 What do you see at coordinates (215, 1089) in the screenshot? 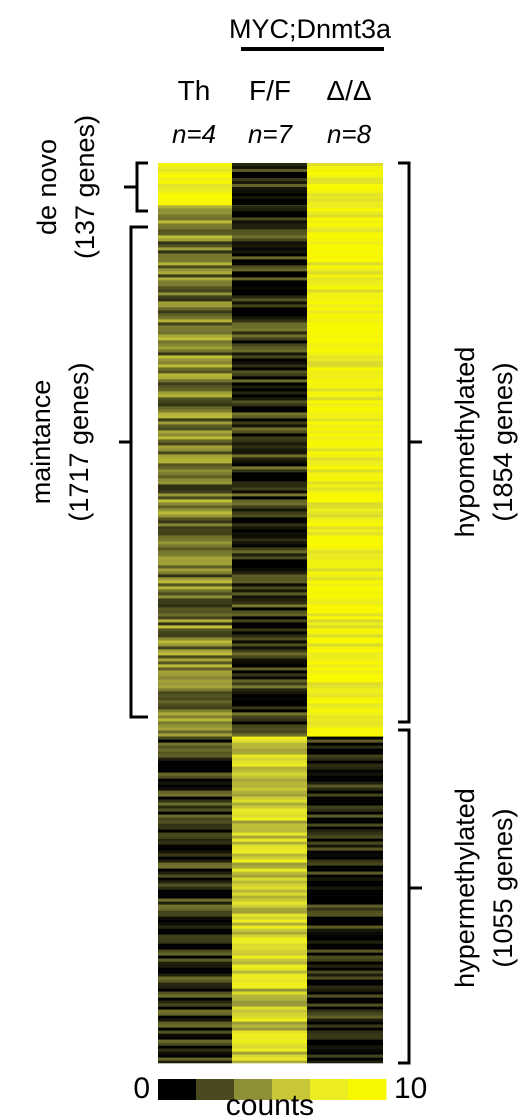
I see `color-scale-segment` at bounding box center [215, 1089].